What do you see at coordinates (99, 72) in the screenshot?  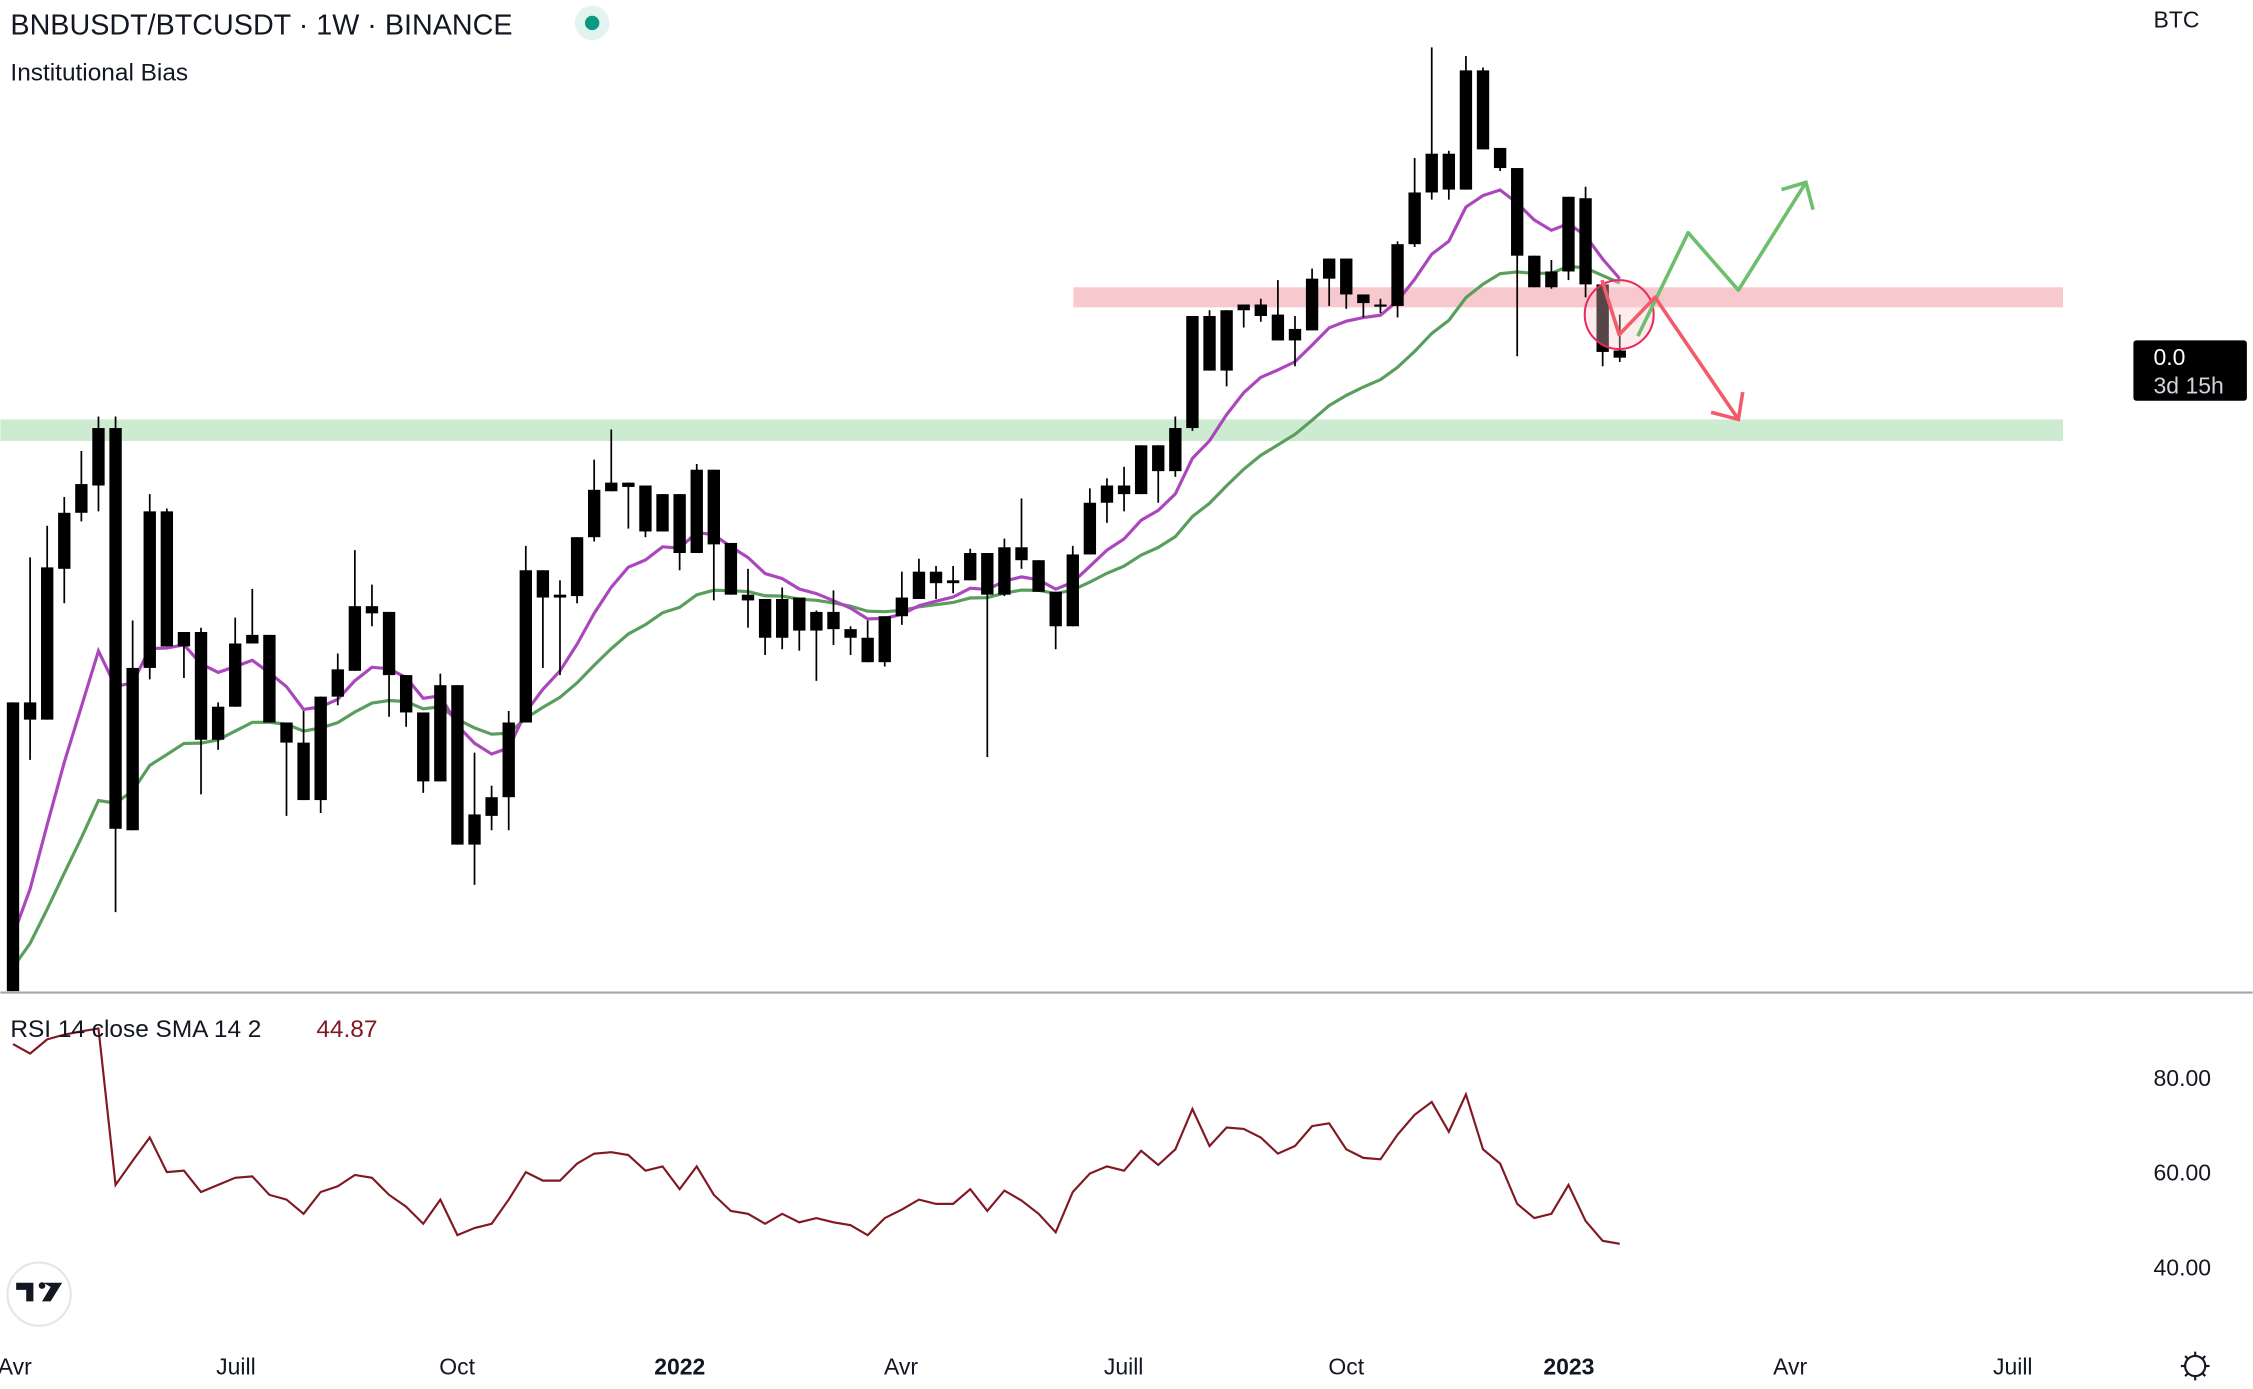 I see `indicator-name: Institutional Bias` at bounding box center [99, 72].